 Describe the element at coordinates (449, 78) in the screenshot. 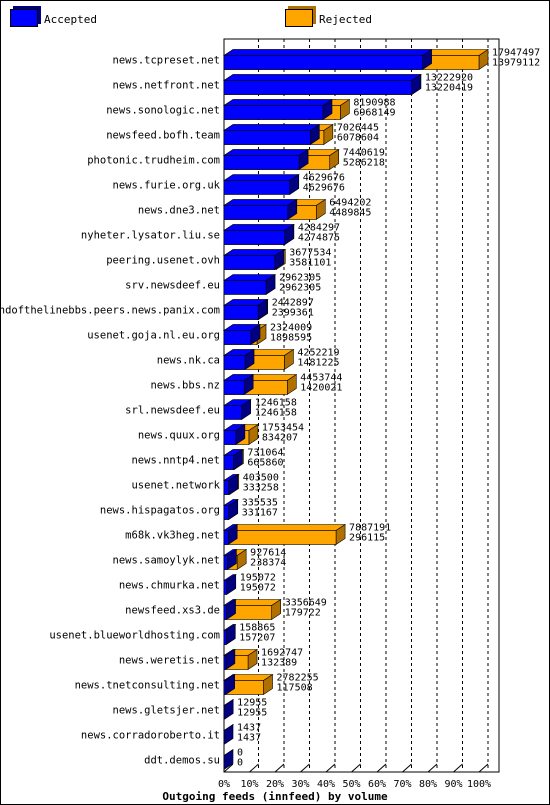

I see `rejected-value-label: 13222920` at that location.